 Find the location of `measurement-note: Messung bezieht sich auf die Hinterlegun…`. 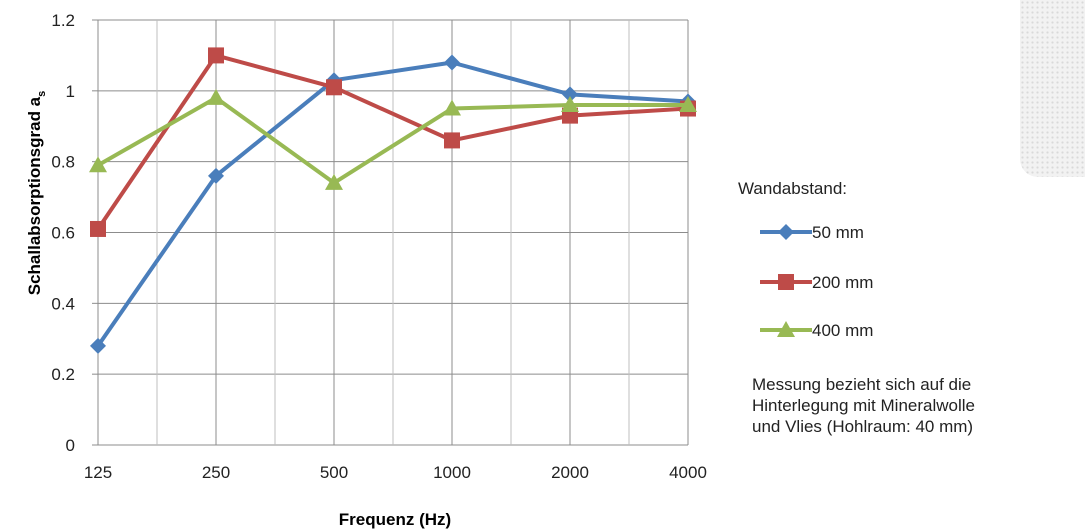

measurement-note: Messung bezieht sich auf die Hinterlegun… is located at coordinates (918, 405).